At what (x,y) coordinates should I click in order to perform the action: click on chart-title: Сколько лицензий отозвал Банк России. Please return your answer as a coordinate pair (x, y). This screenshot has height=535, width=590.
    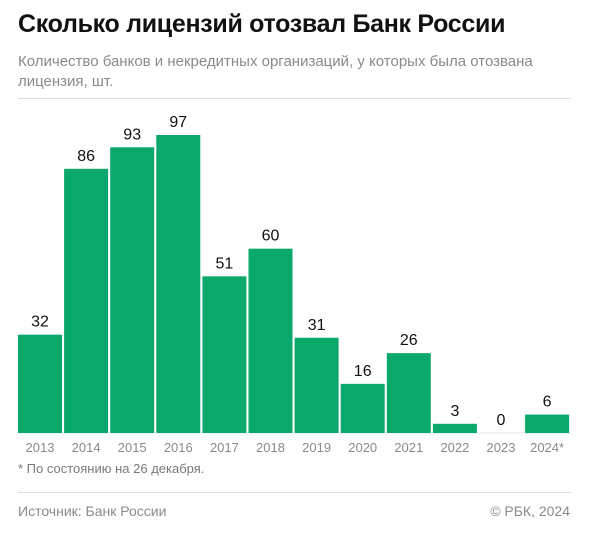
    Looking at the image, I should click on (262, 24).